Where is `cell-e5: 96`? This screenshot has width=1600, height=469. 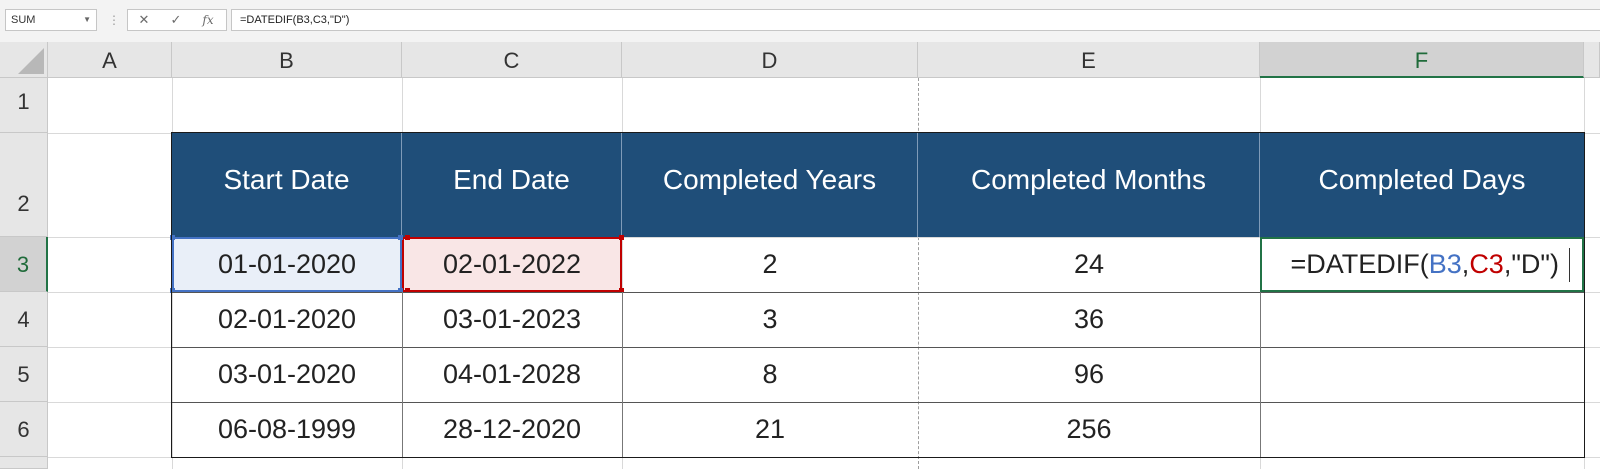 cell-e5: 96 is located at coordinates (1089, 374).